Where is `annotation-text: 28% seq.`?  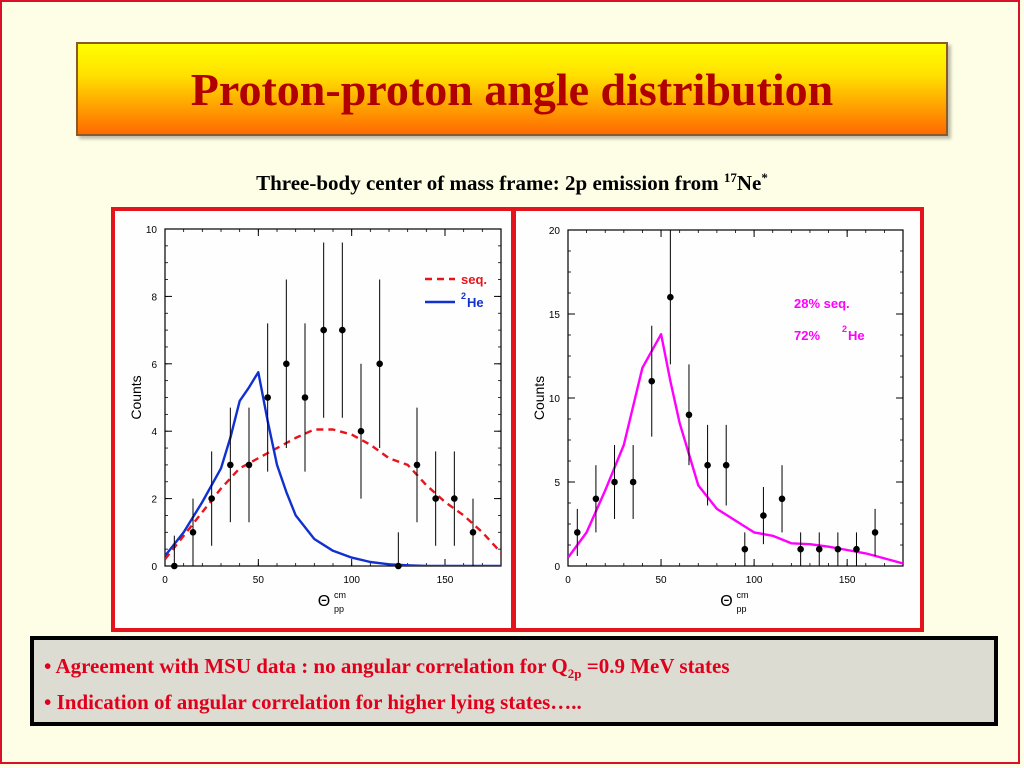
annotation-text: 28% seq. is located at coordinates (822, 303).